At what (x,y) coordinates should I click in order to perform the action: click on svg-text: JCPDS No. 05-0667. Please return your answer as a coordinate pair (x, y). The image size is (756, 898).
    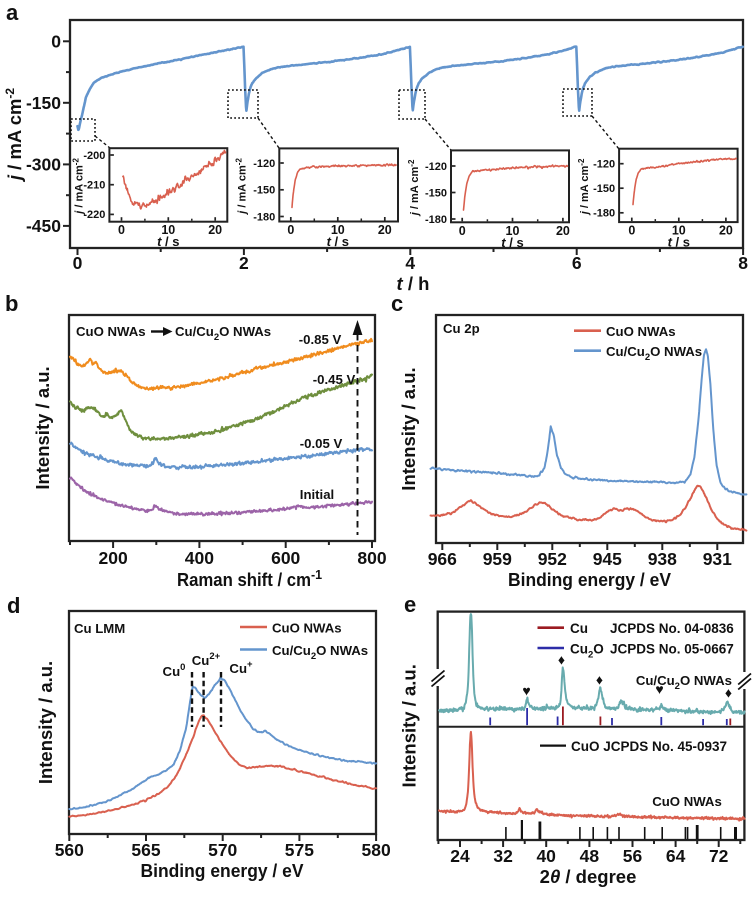
    Looking at the image, I should click on (672, 649).